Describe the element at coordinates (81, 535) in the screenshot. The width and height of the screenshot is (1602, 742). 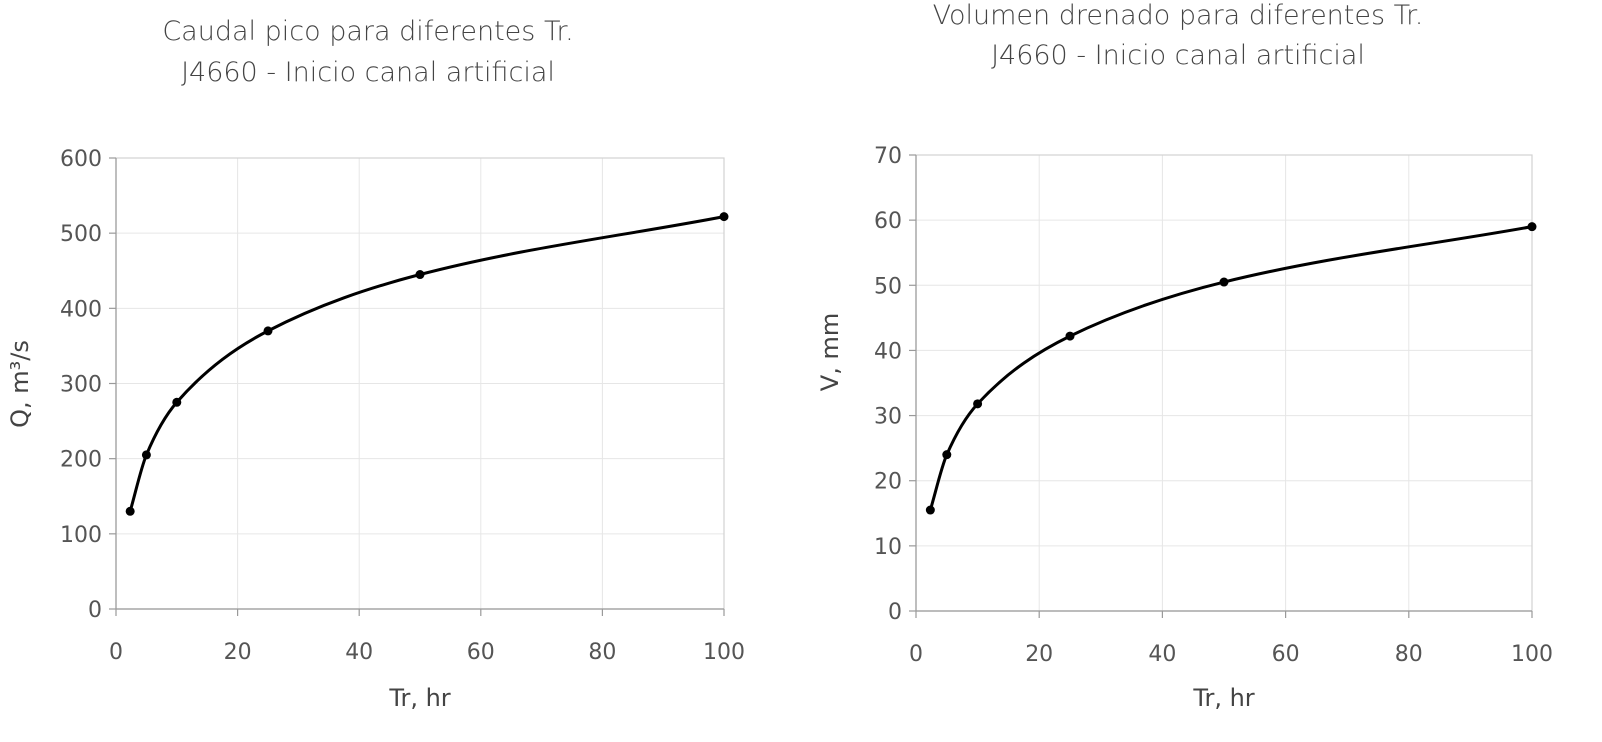
I see `y-tick-label: 100` at that location.